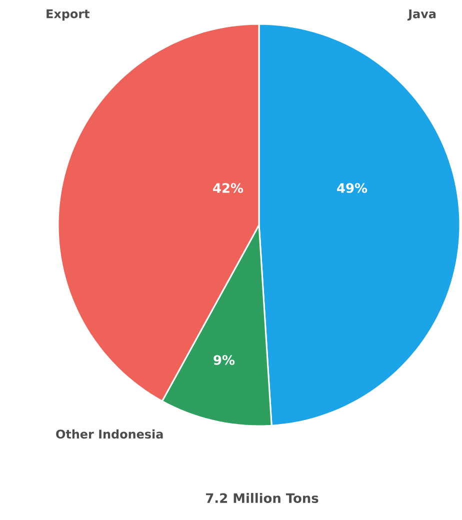 The height and width of the screenshot is (520, 462). Describe the element at coordinates (109, 434) in the screenshot. I see `slice-label: Other Indonesia` at that location.